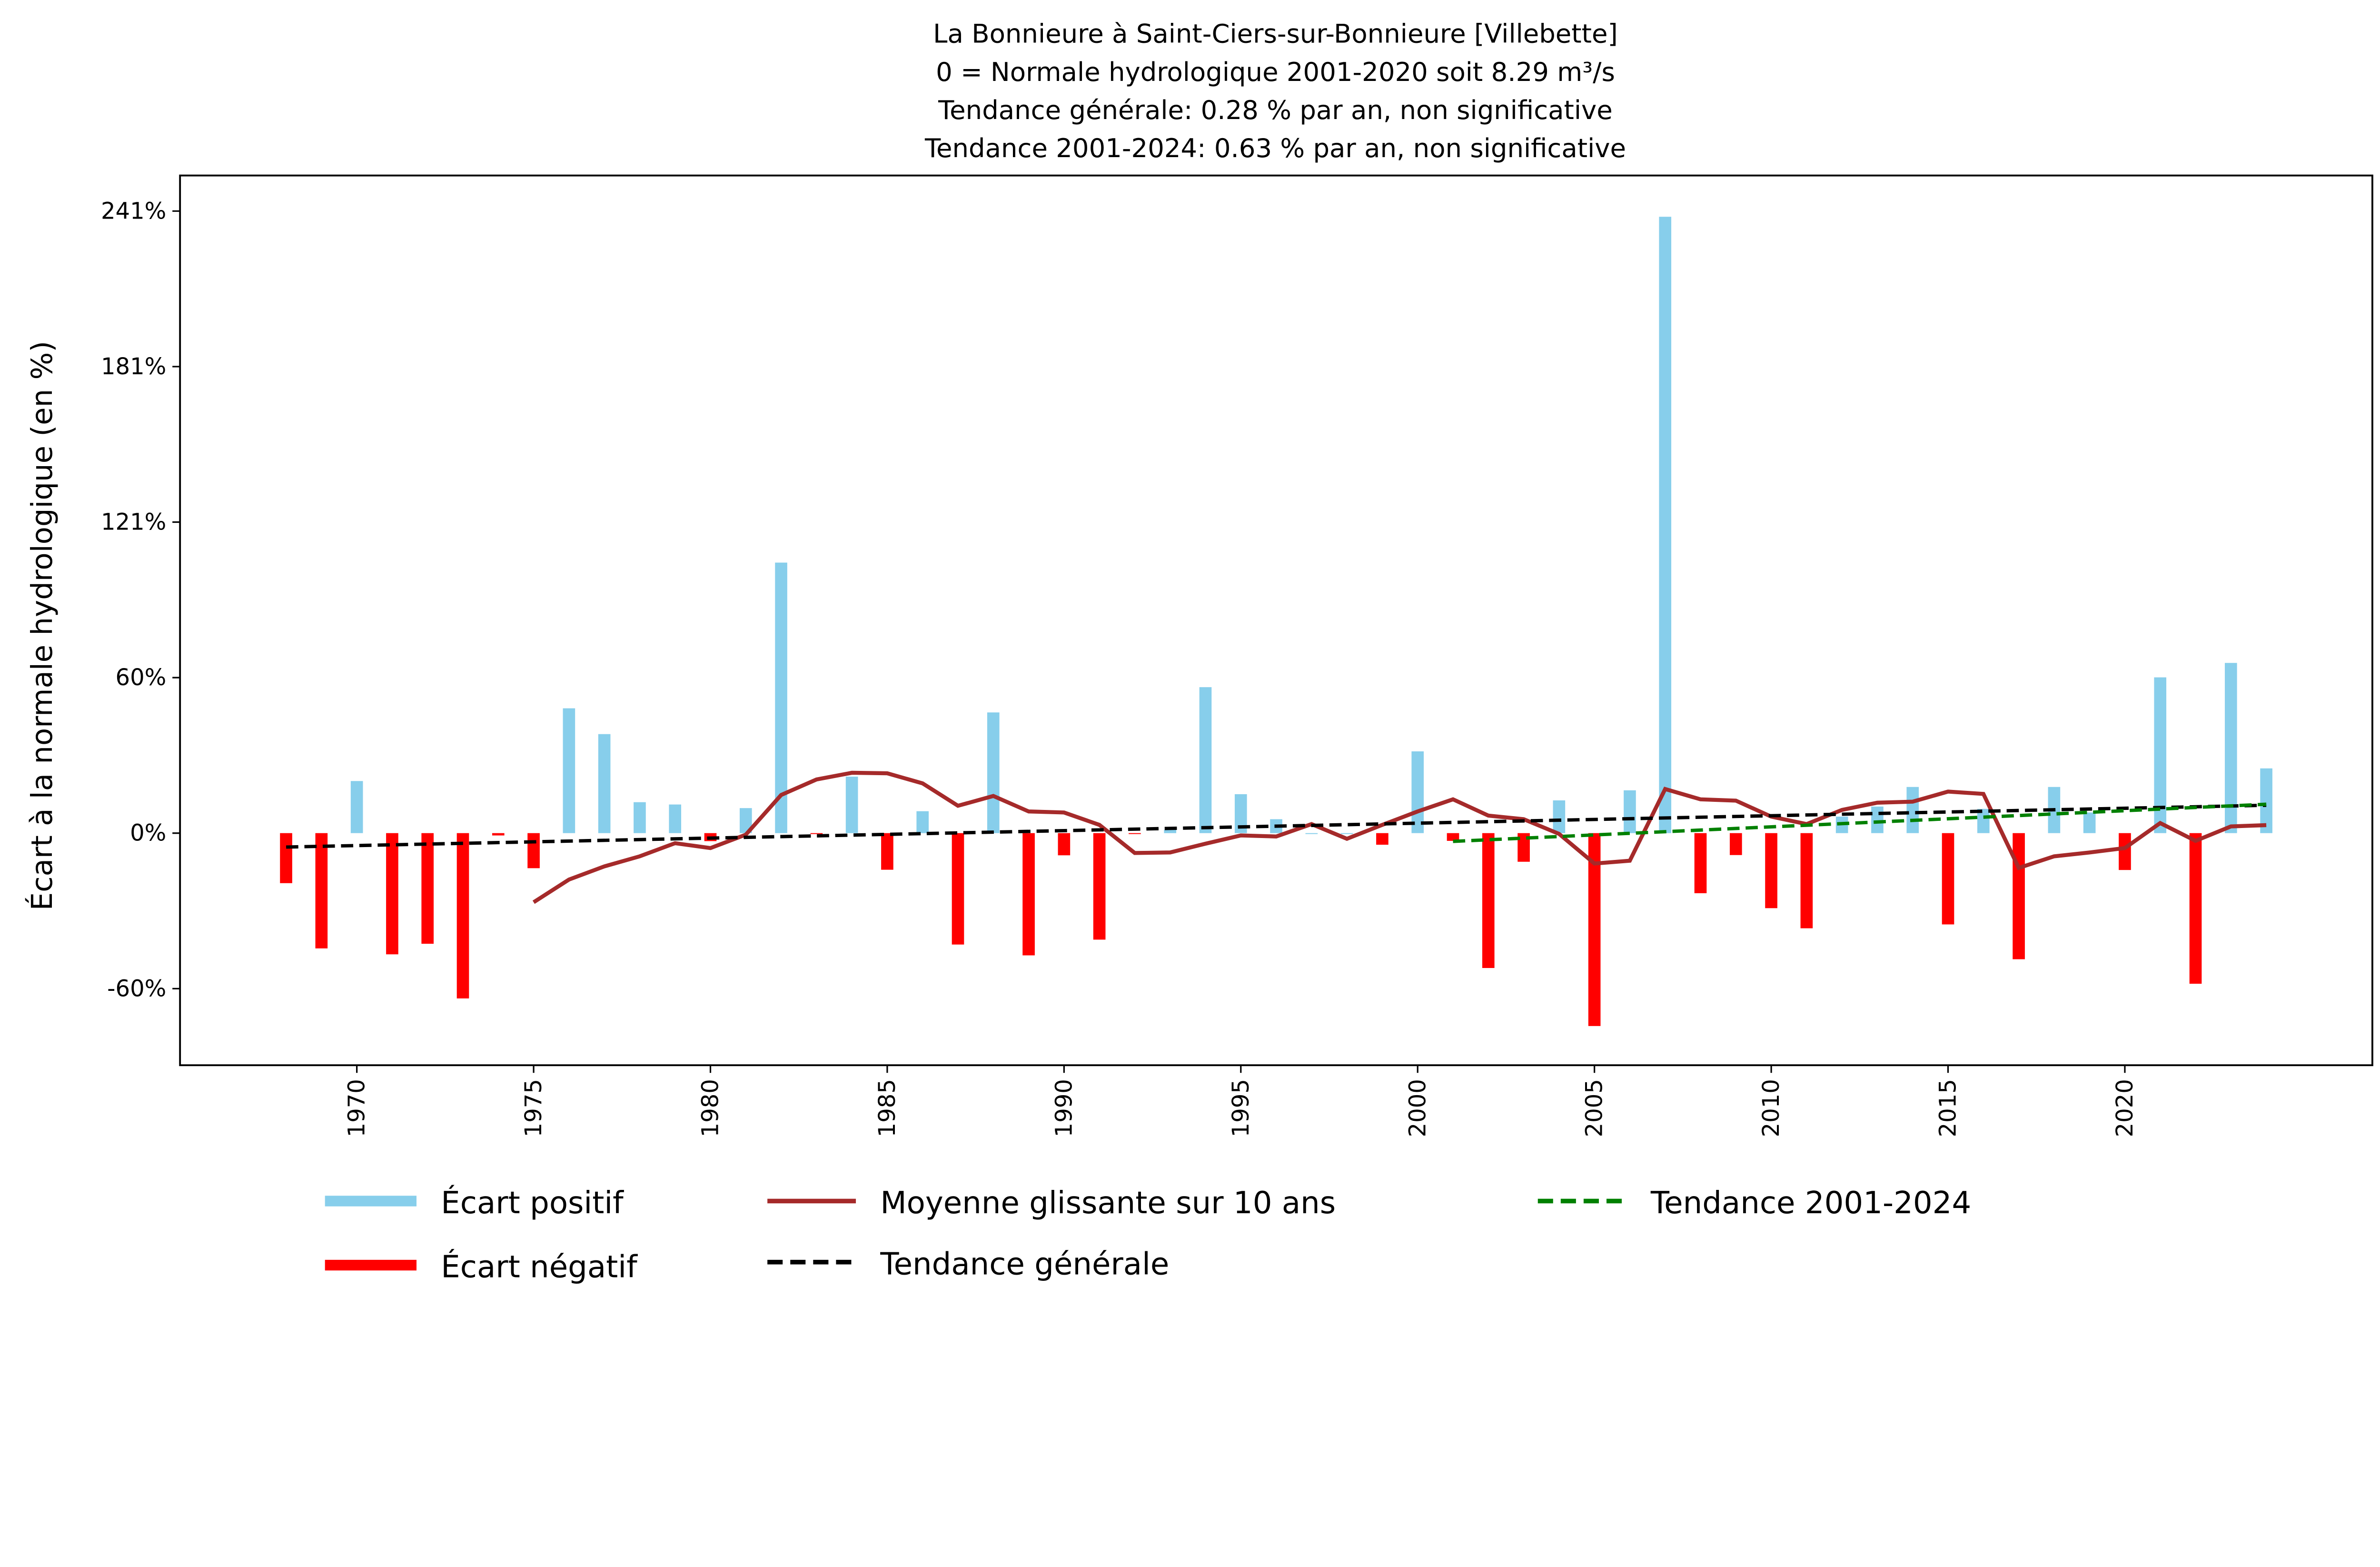  I want to click on moving-average-line, so click(1399, 837).